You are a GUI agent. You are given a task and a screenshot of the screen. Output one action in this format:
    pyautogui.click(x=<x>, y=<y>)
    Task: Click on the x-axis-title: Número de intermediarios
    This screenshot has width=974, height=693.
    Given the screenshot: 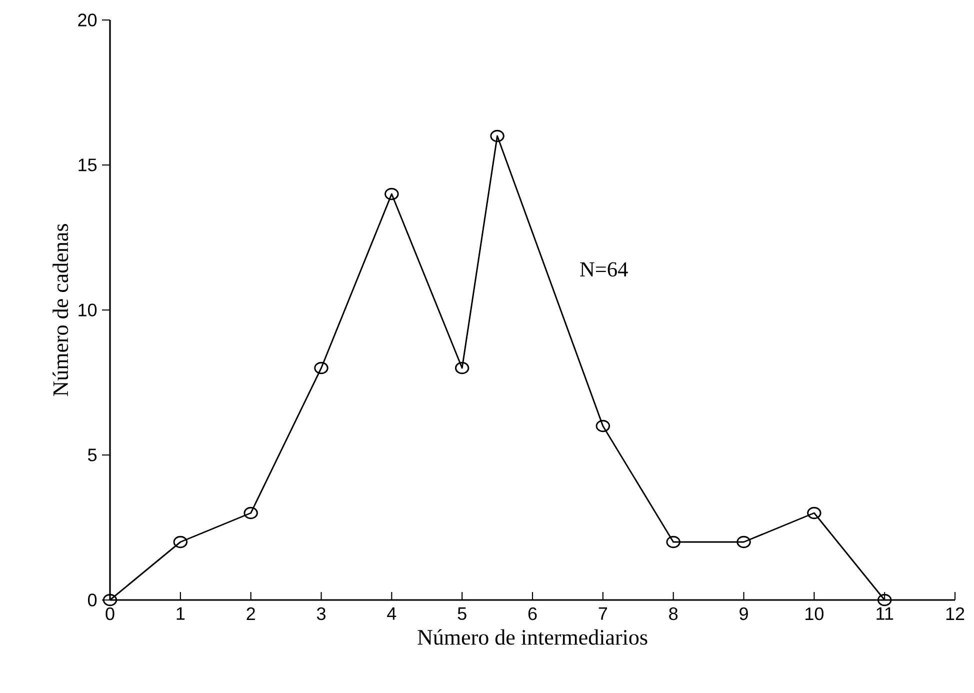 What is the action you would take?
    pyautogui.click(x=533, y=637)
    